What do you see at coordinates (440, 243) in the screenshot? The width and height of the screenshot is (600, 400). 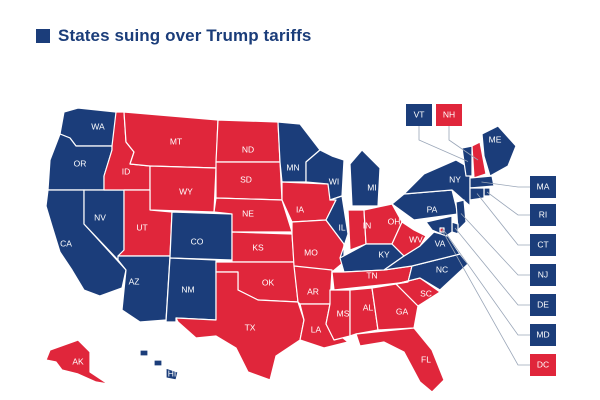 I see `state-label-va: VA` at bounding box center [440, 243].